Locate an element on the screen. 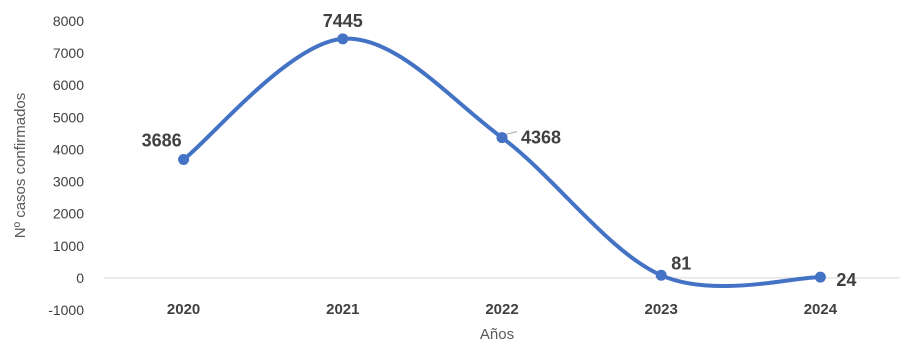  data-label: 4368 is located at coordinates (541, 138).